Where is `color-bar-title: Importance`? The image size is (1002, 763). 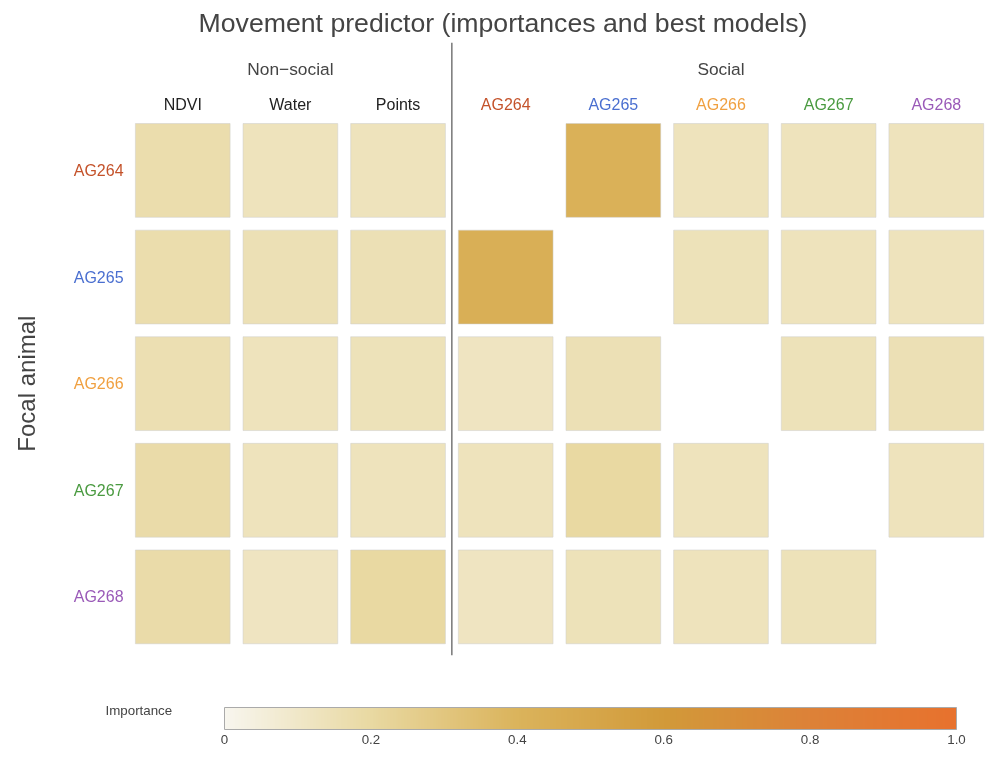 color-bar-title: Importance is located at coordinates (139, 710).